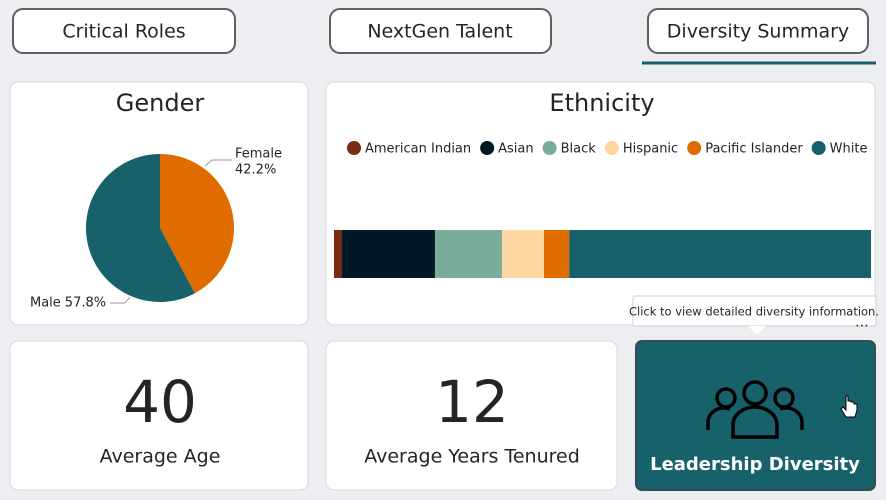 The height and width of the screenshot is (500, 886). I want to click on legend-label: White, so click(849, 149).